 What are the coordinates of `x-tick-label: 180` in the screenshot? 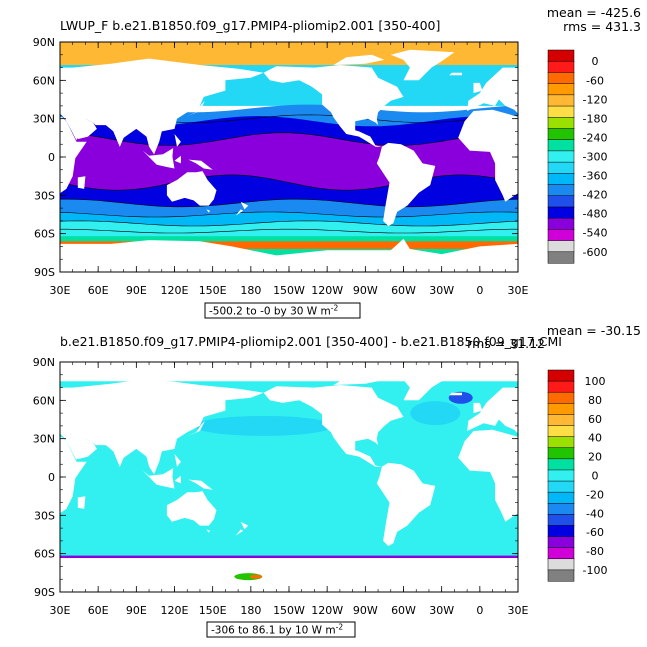 It's located at (250, 610).